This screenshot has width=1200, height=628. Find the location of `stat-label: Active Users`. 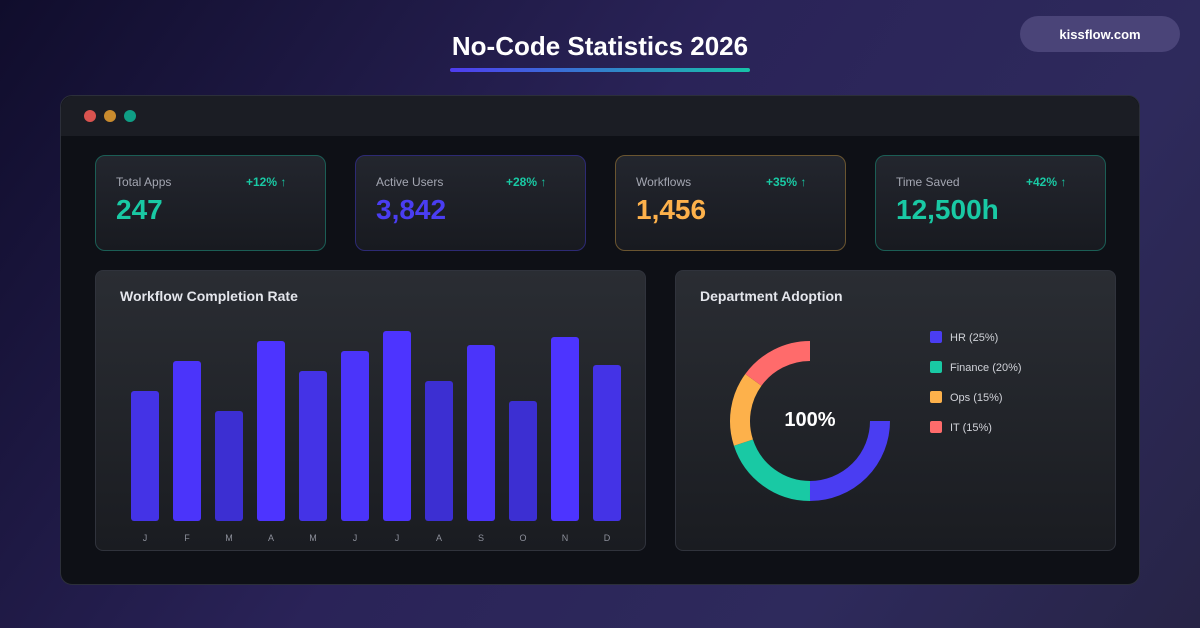

stat-label: Active Users is located at coordinates (410, 182).